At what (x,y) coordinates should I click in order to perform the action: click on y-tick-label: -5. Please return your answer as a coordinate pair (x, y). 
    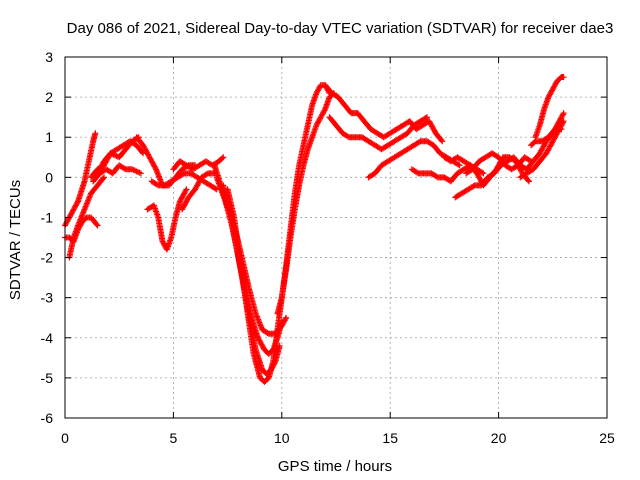
    Looking at the image, I should click on (47, 378).